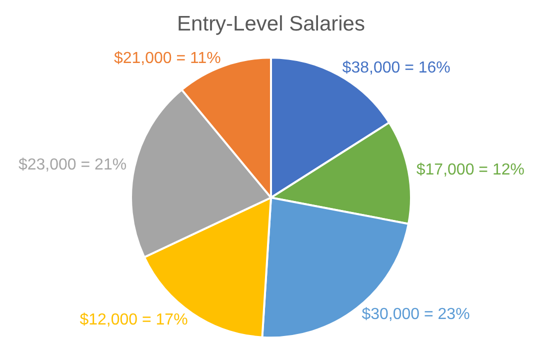 Image resolution: width=542 pixels, height=352 pixels. Describe the element at coordinates (72, 165) in the screenshot. I see `data-label: $23,000 = 21%` at that location.